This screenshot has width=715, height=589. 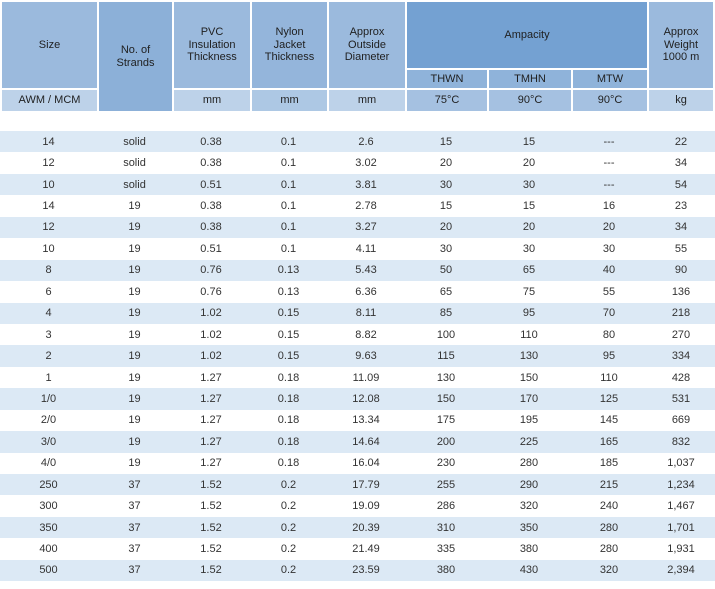 What do you see at coordinates (366, 484) in the screenshot?
I see `table-cell: 17.79` at bounding box center [366, 484].